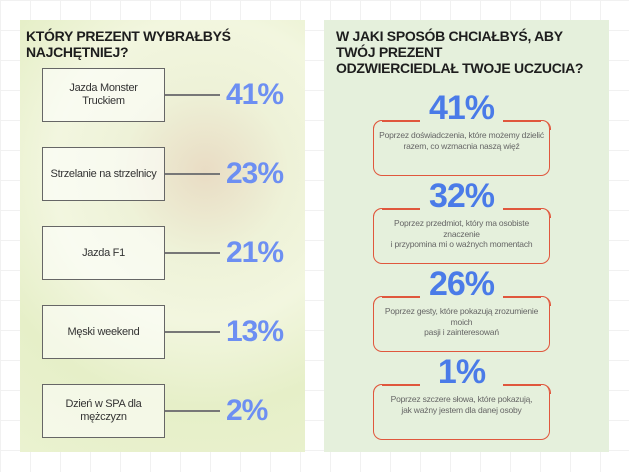 This screenshot has height=472, width=629. I want to click on option-percent: 13%, so click(255, 331).